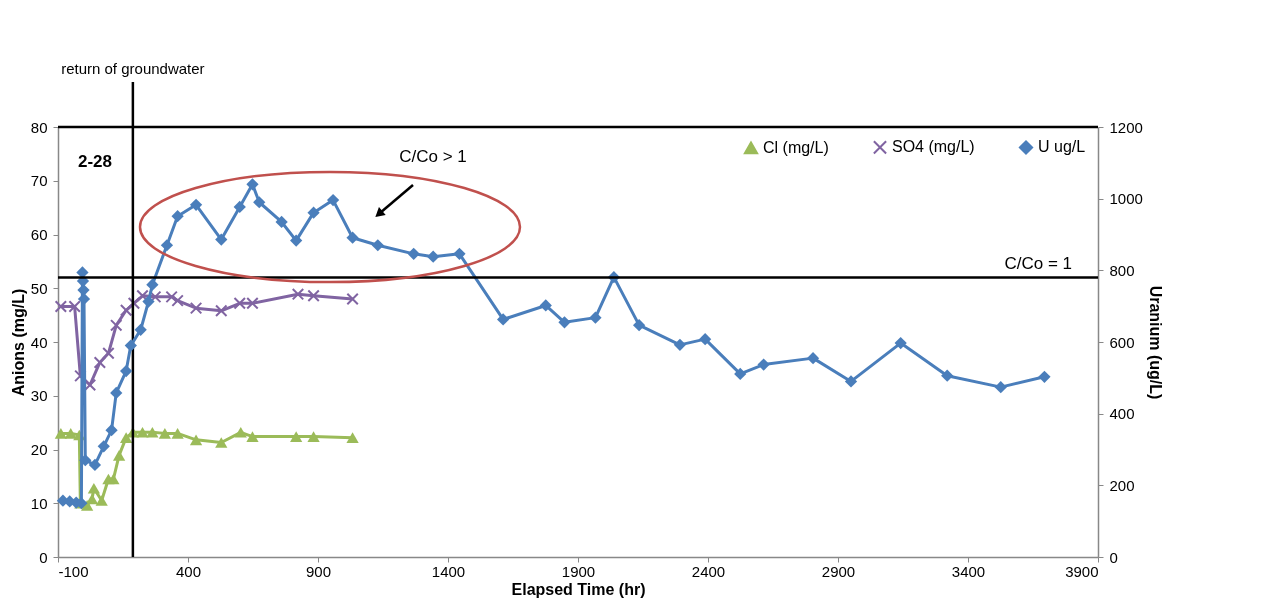 Image resolution: width=1272 pixels, height=600 pixels. What do you see at coordinates (1113, 557) in the screenshot?
I see `y2-tick-label: 0` at bounding box center [1113, 557].